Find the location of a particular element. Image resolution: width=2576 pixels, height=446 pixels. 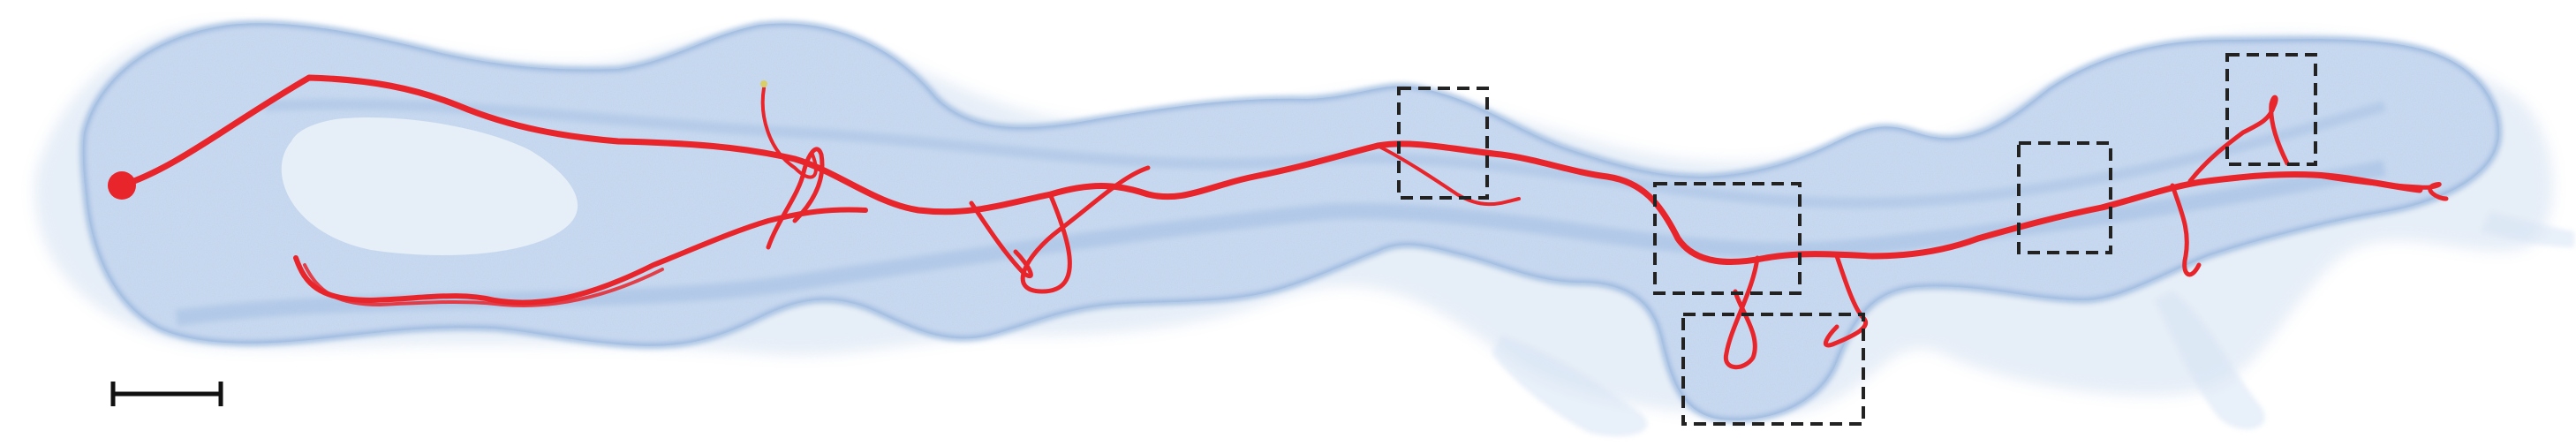

start-marker is located at coordinates (122, 185).